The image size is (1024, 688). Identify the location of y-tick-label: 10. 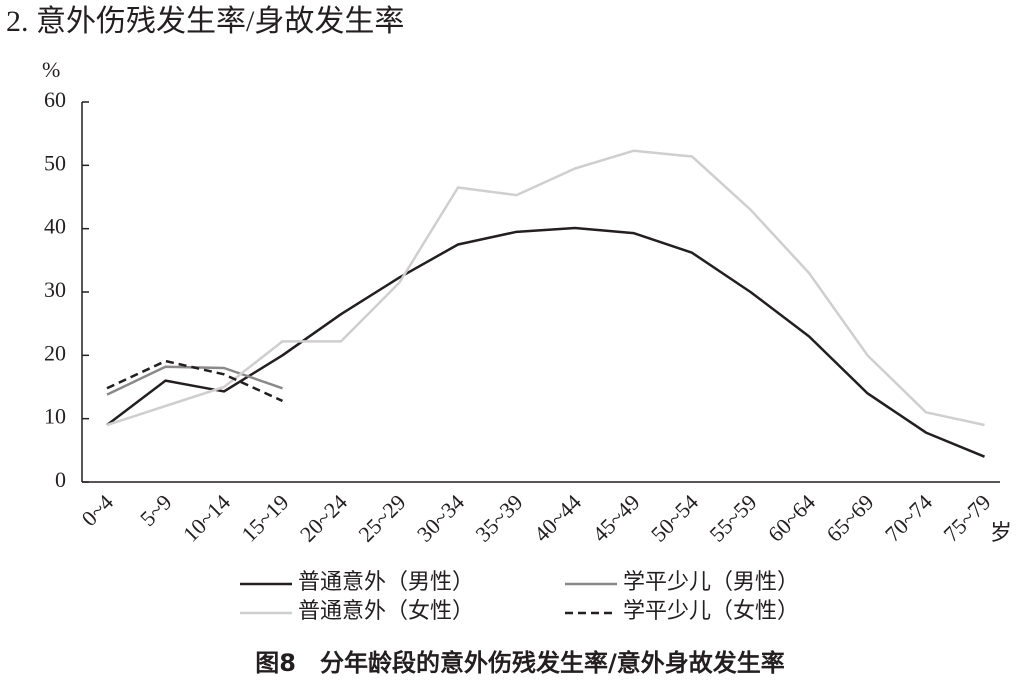
(55, 416).